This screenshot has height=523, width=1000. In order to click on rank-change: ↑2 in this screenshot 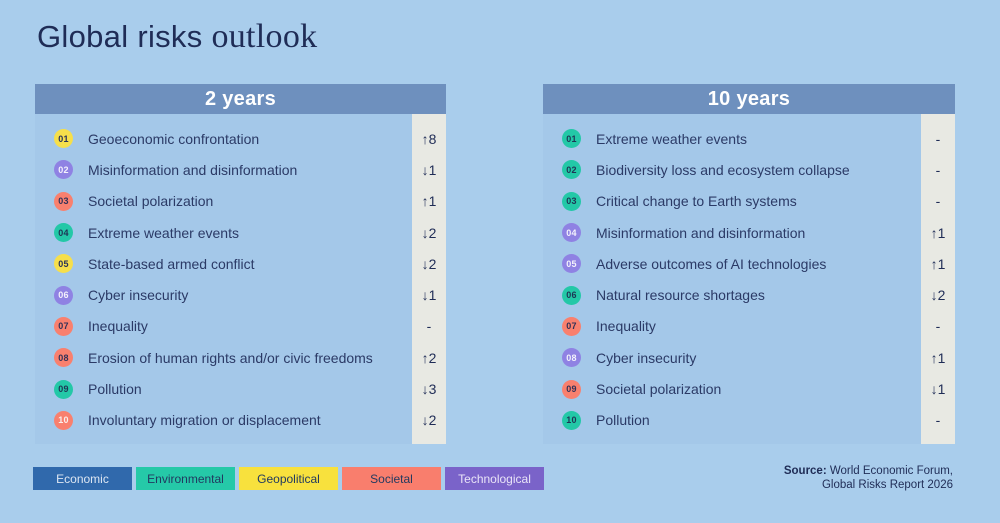, I will do `click(429, 357)`.